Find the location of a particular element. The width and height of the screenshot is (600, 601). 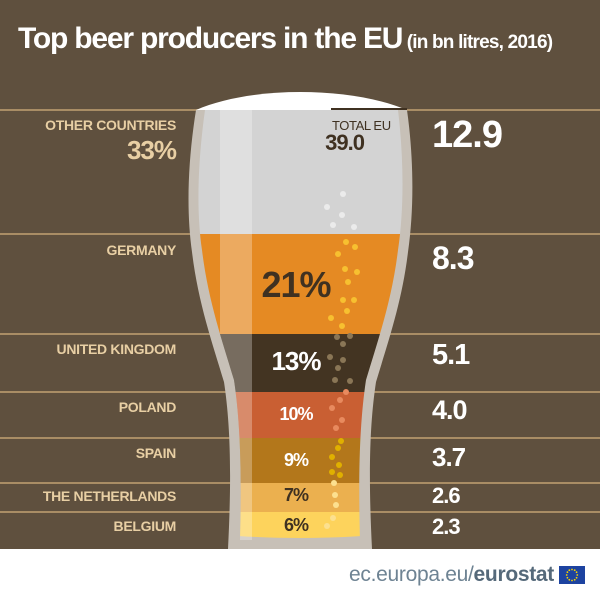

label-other-countries: OTHER COUNTRIES is located at coordinates (110, 125).